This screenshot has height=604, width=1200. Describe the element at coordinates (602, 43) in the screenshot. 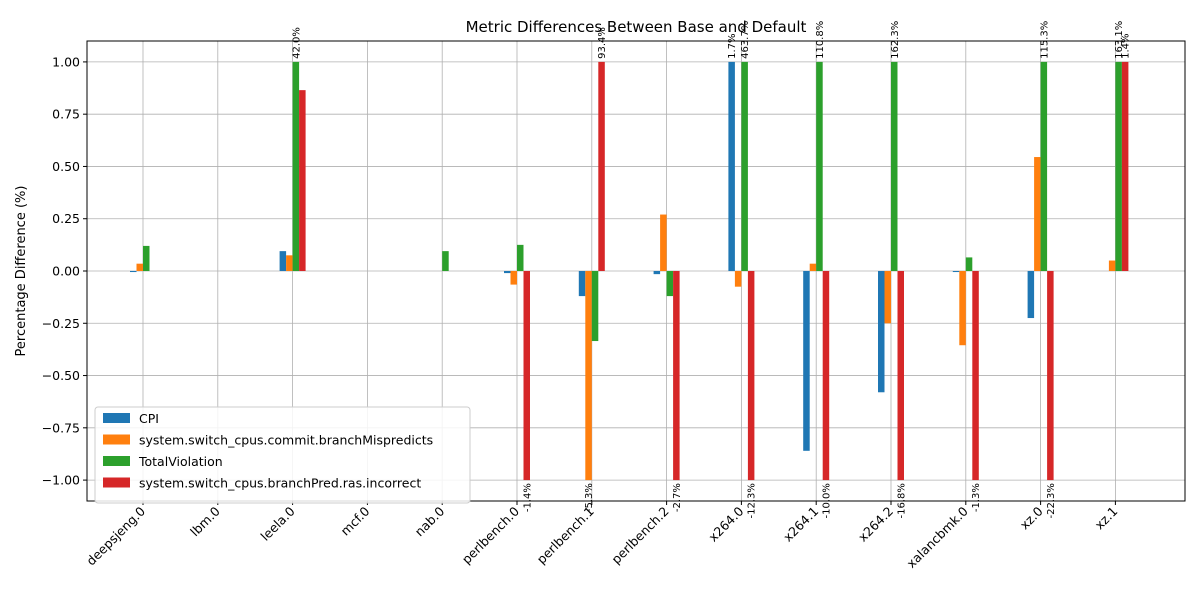

I see `bar-annotation: 93.4%` at that location.